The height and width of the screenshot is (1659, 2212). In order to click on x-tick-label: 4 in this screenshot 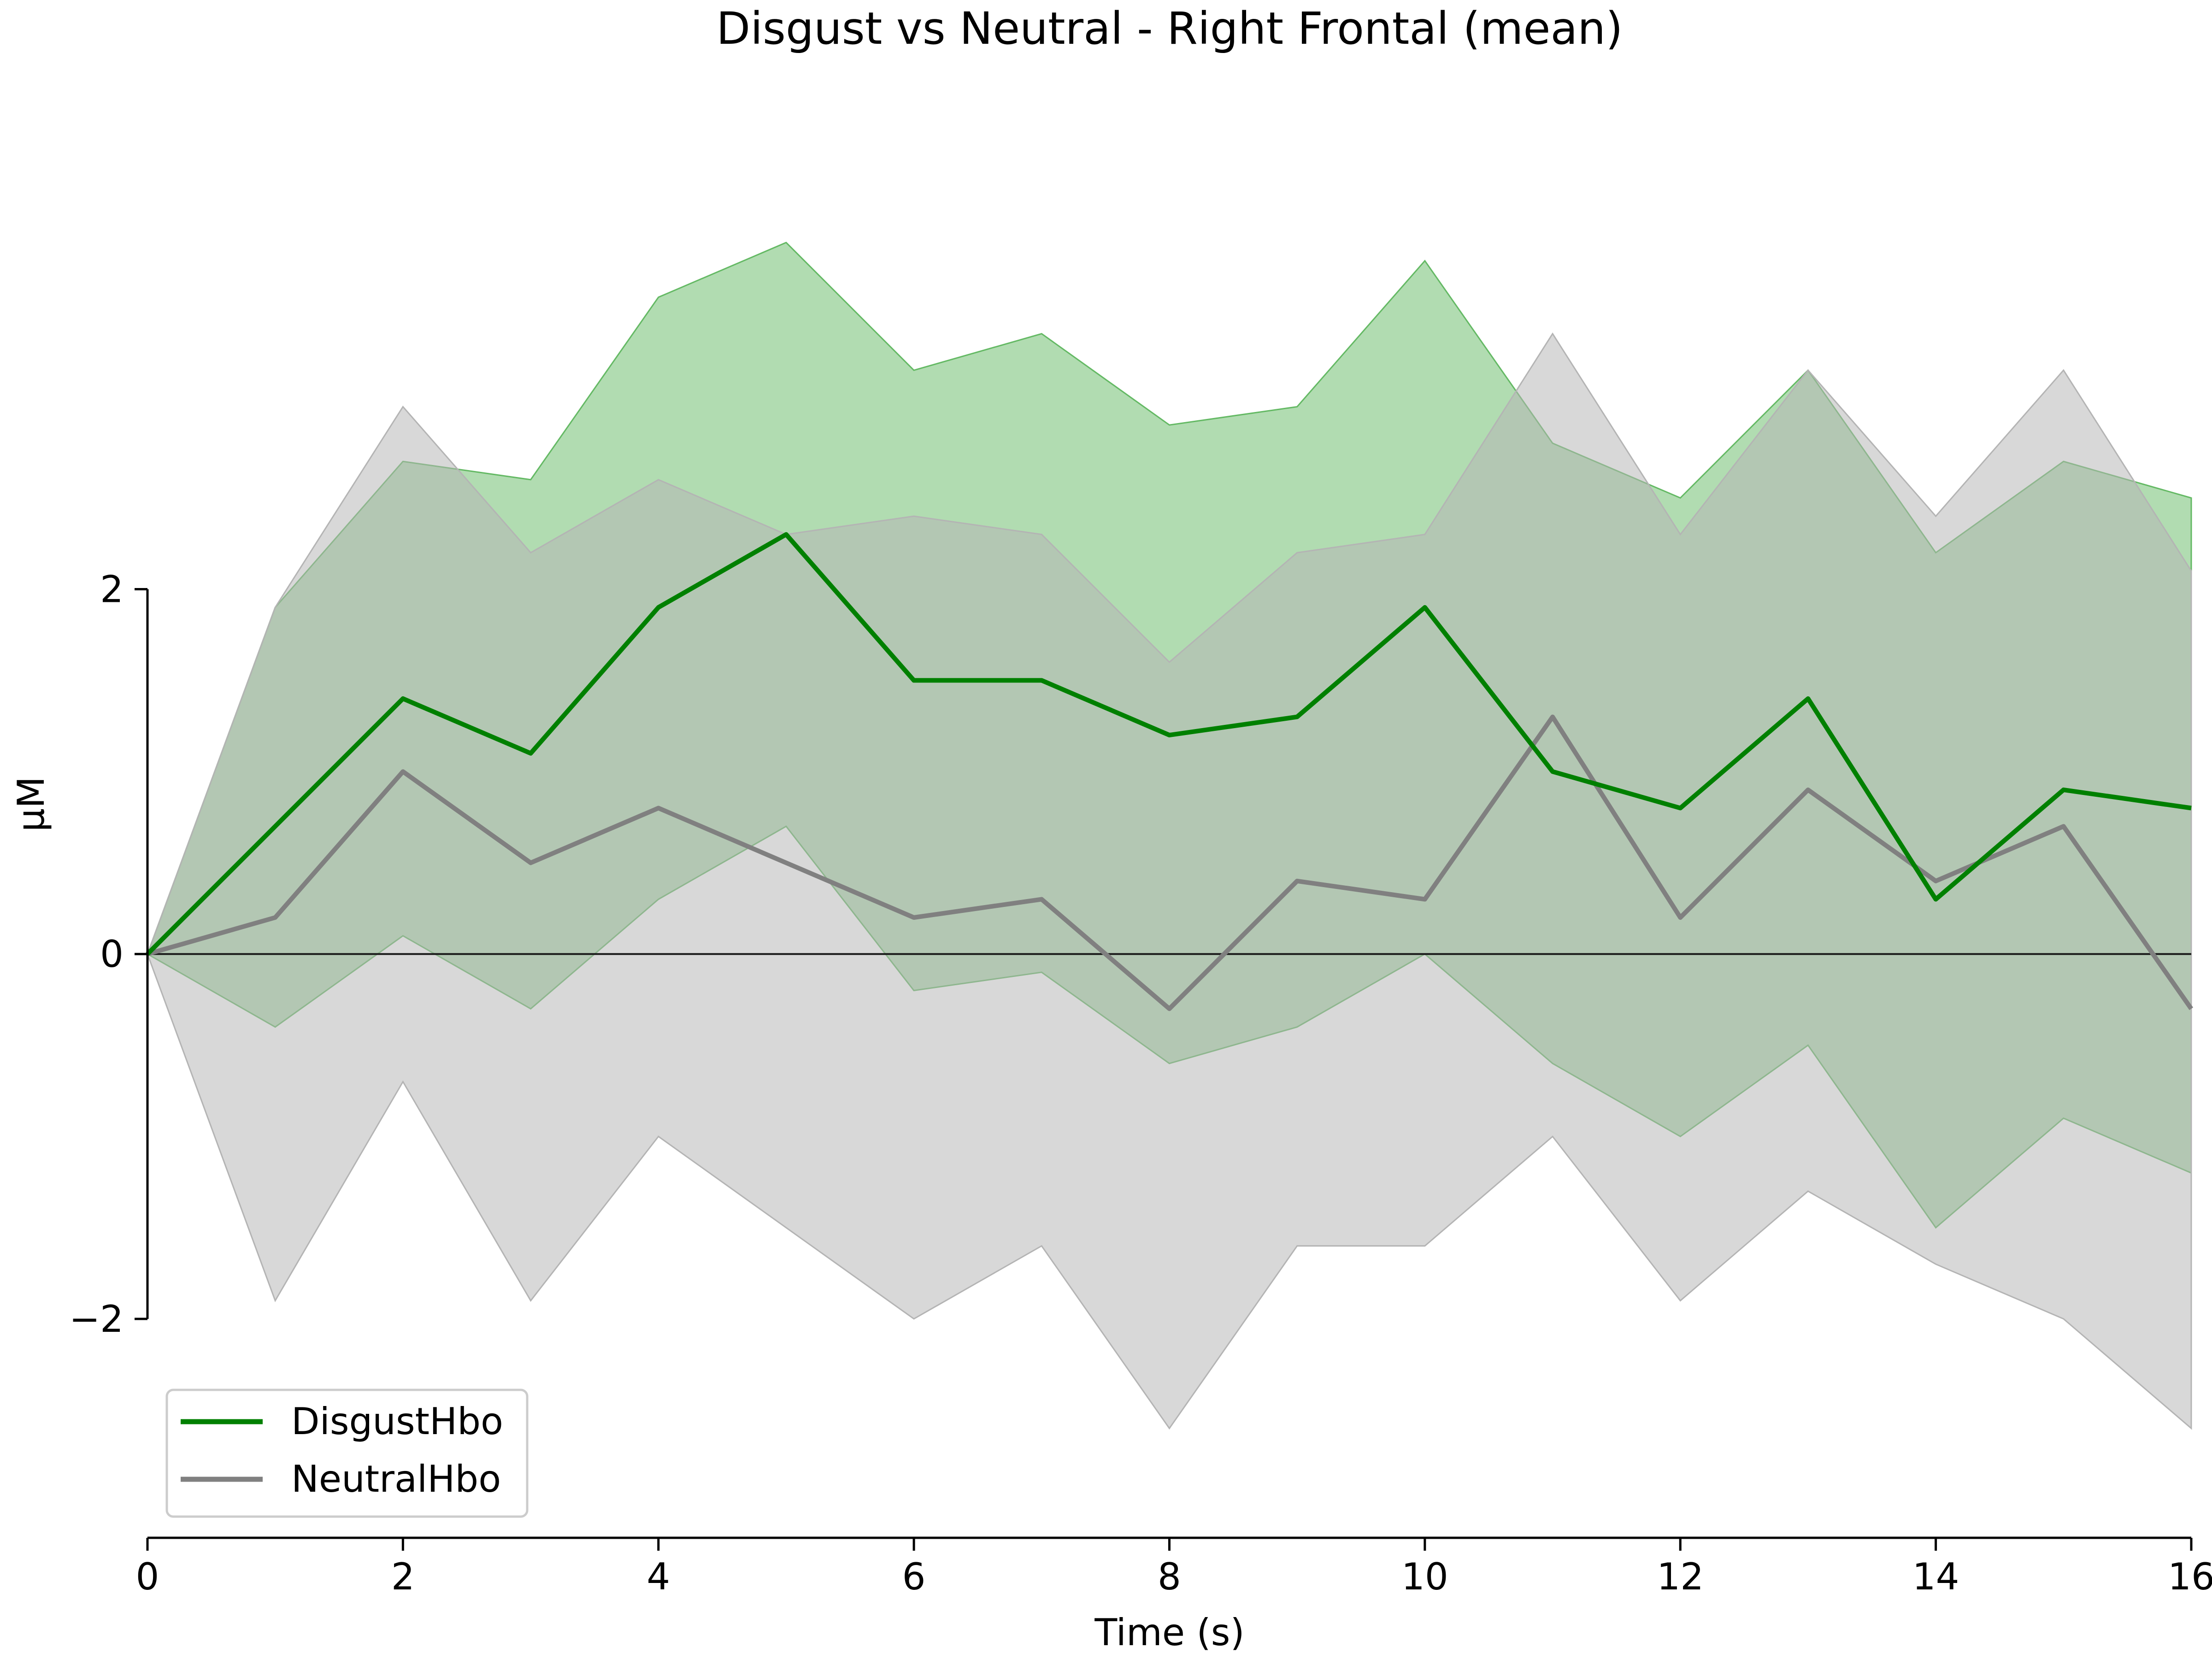, I will do `click(658, 1576)`.